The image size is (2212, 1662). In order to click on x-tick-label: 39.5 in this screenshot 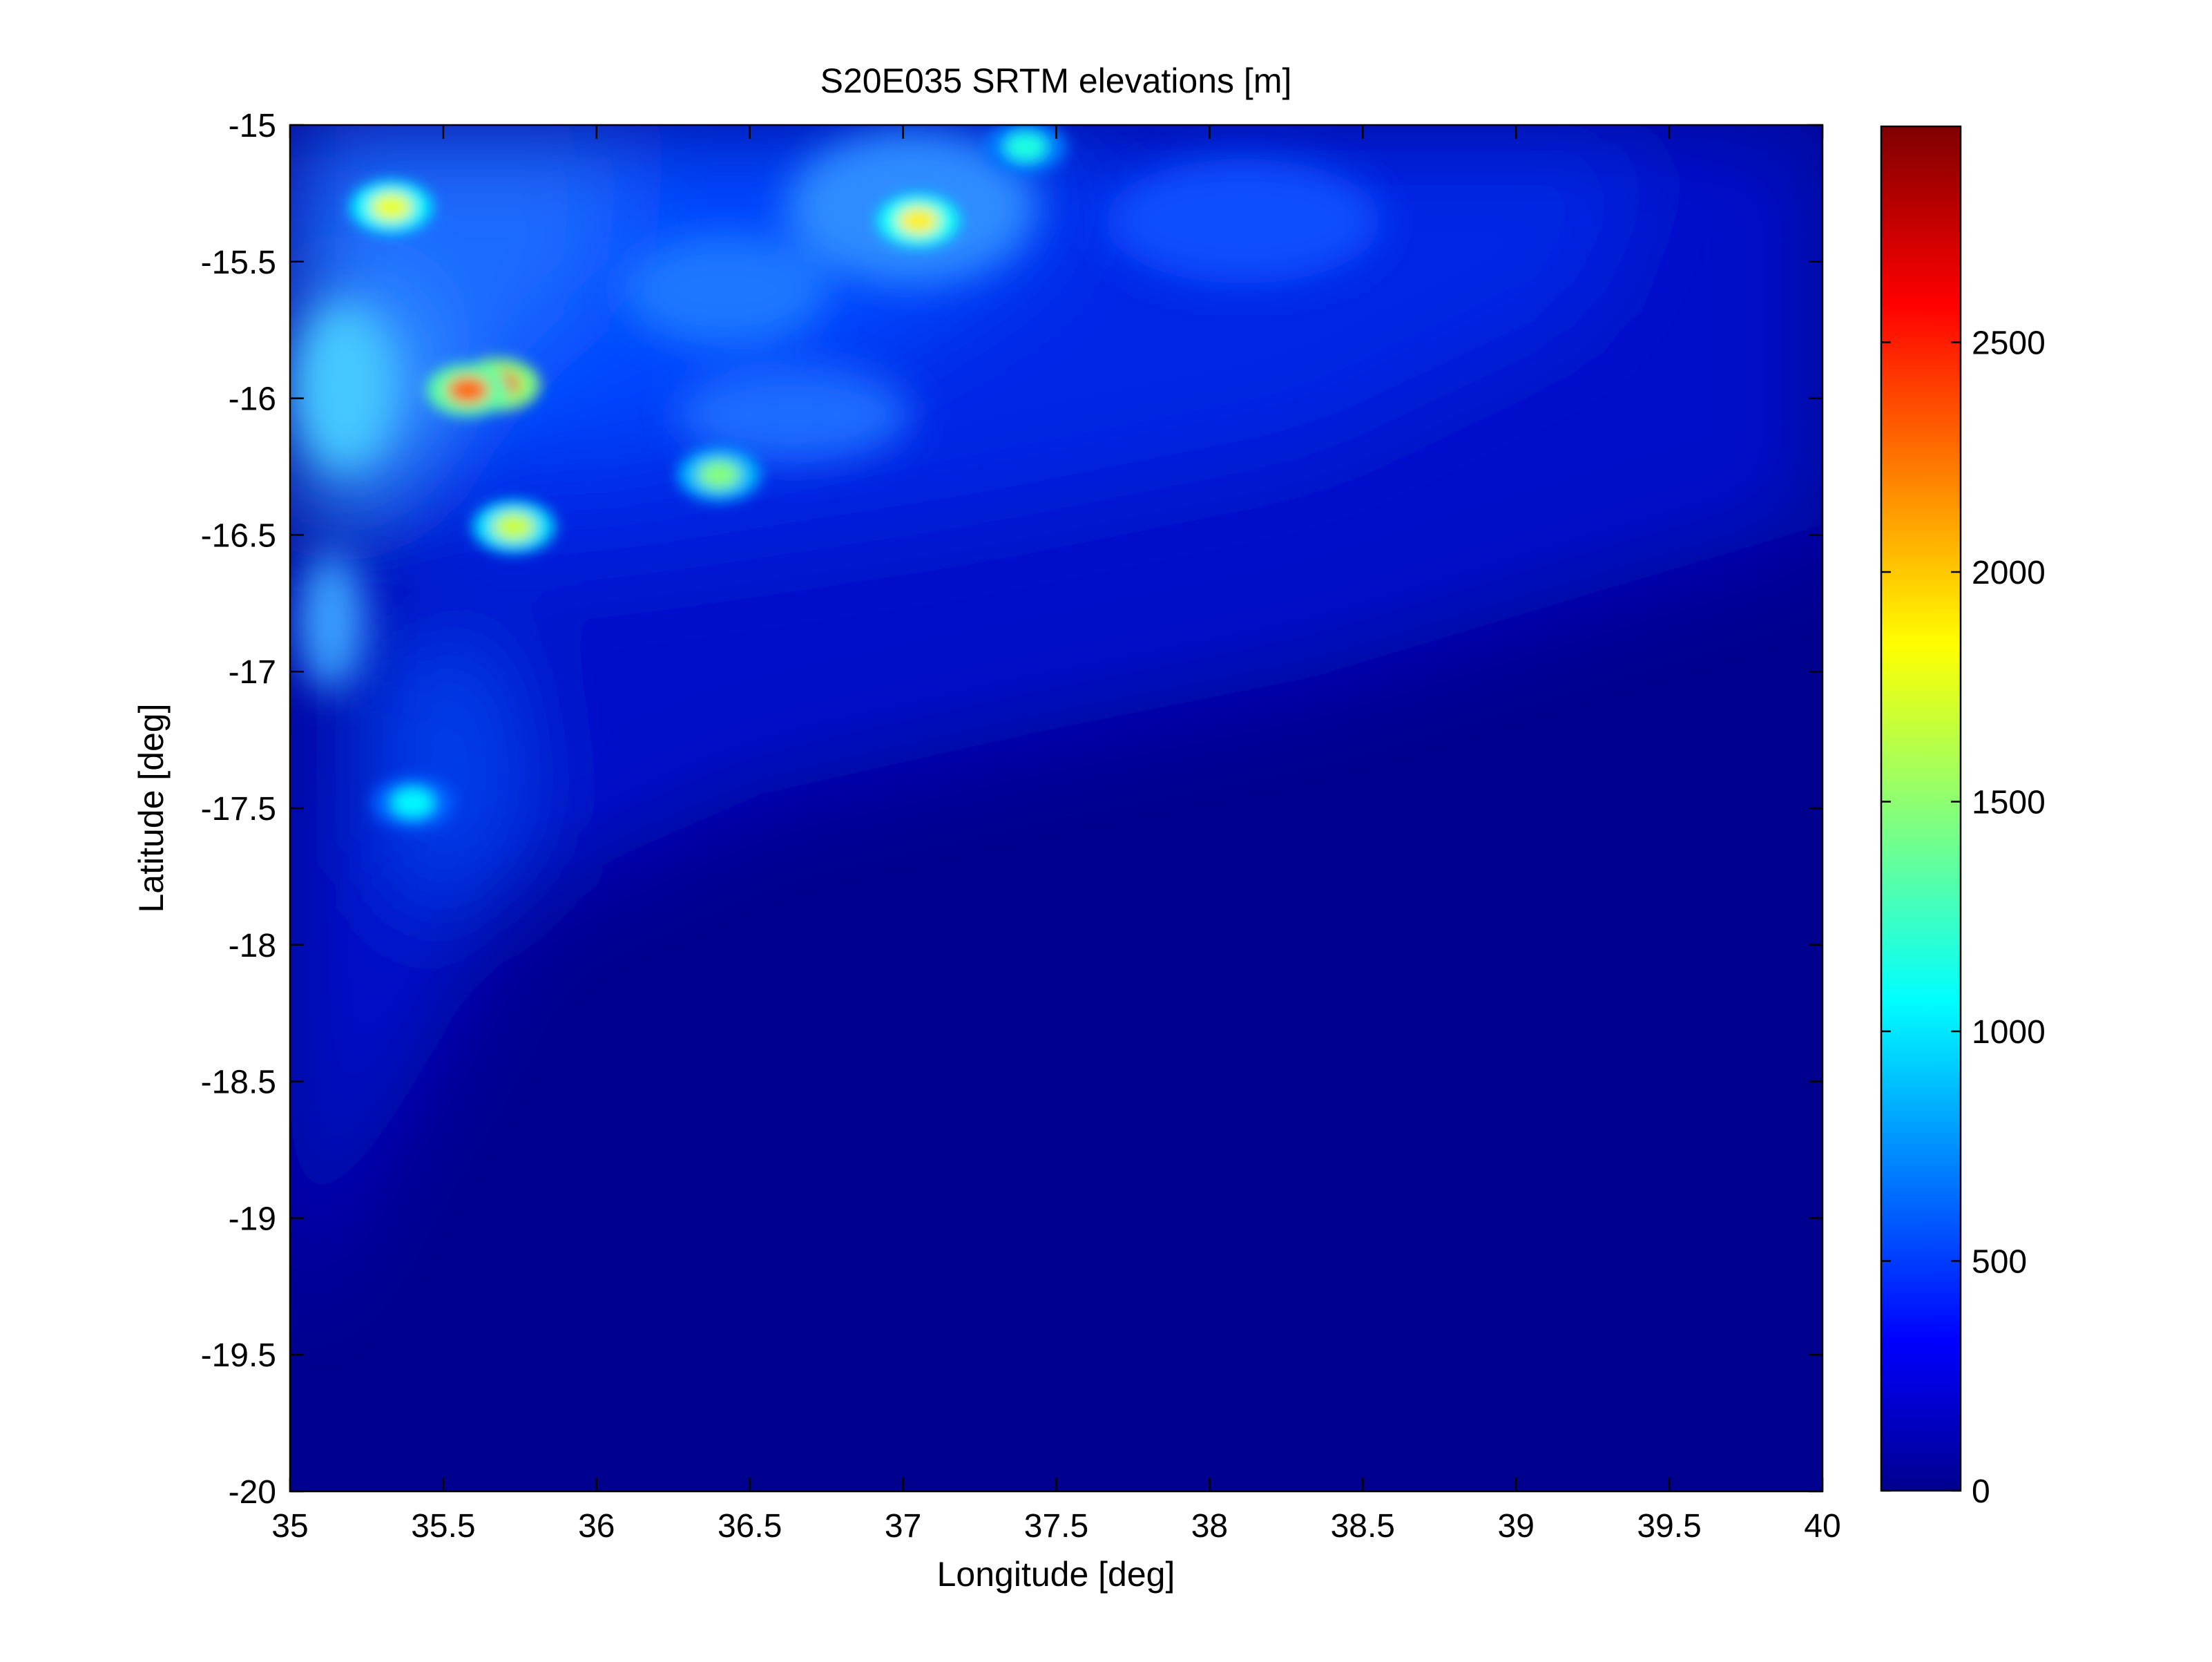, I will do `click(1669, 1526)`.